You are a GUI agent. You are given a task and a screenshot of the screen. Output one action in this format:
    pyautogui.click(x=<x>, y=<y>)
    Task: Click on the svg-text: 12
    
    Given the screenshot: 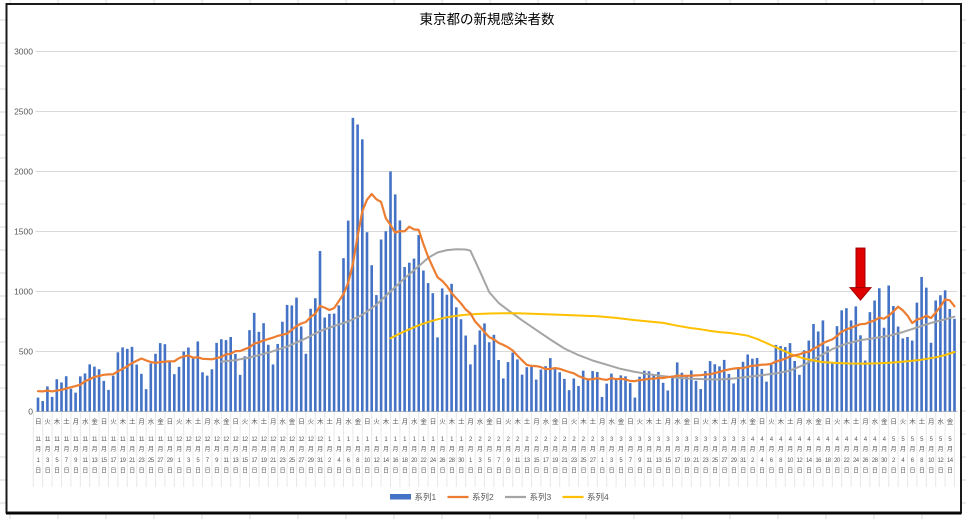 What is the action you would take?
    pyautogui.click(x=198, y=440)
    